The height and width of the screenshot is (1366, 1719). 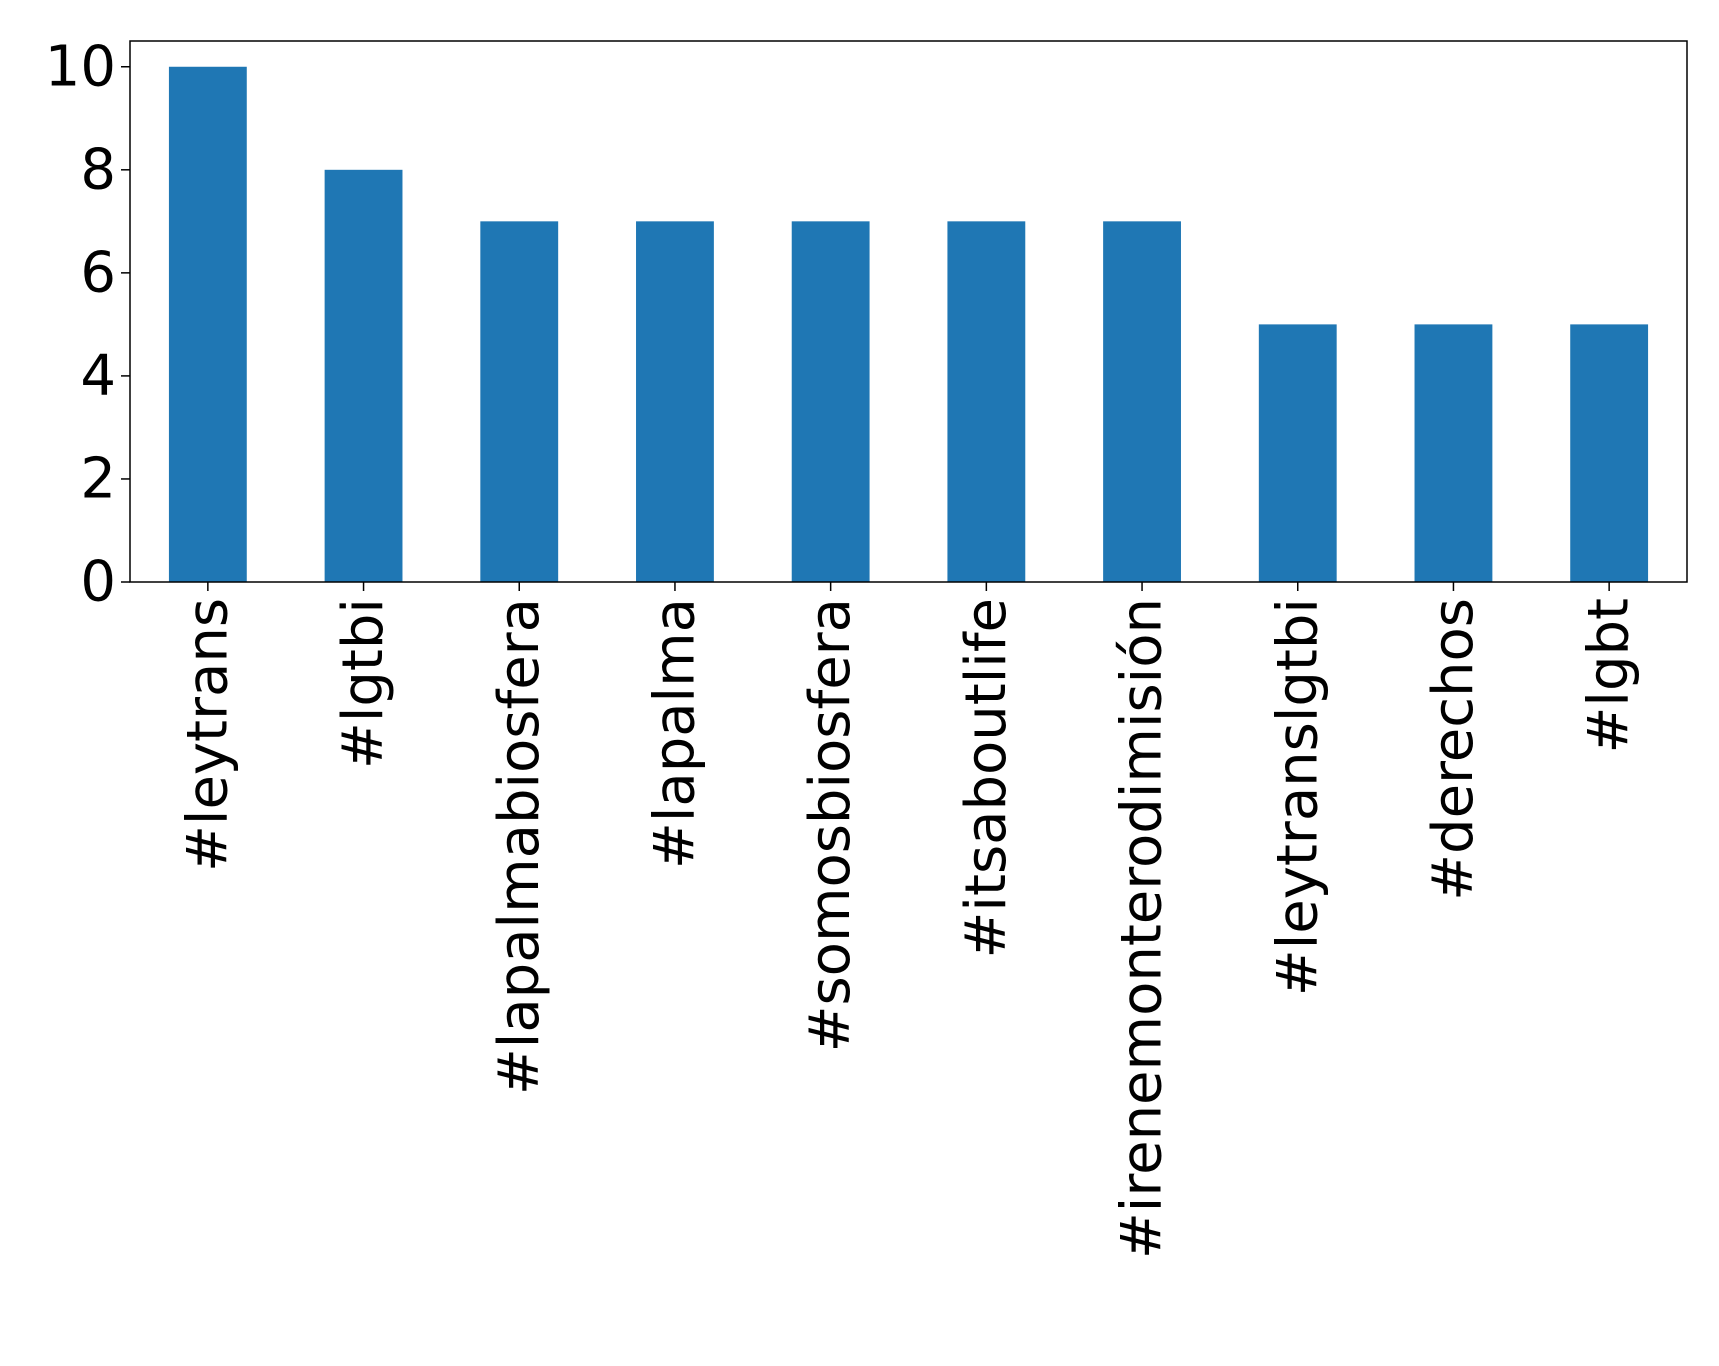 What do you see at coordinates (98, 169) in the screenshot?
I see `y-tick-label: 8` at bounding box center [98, 169].